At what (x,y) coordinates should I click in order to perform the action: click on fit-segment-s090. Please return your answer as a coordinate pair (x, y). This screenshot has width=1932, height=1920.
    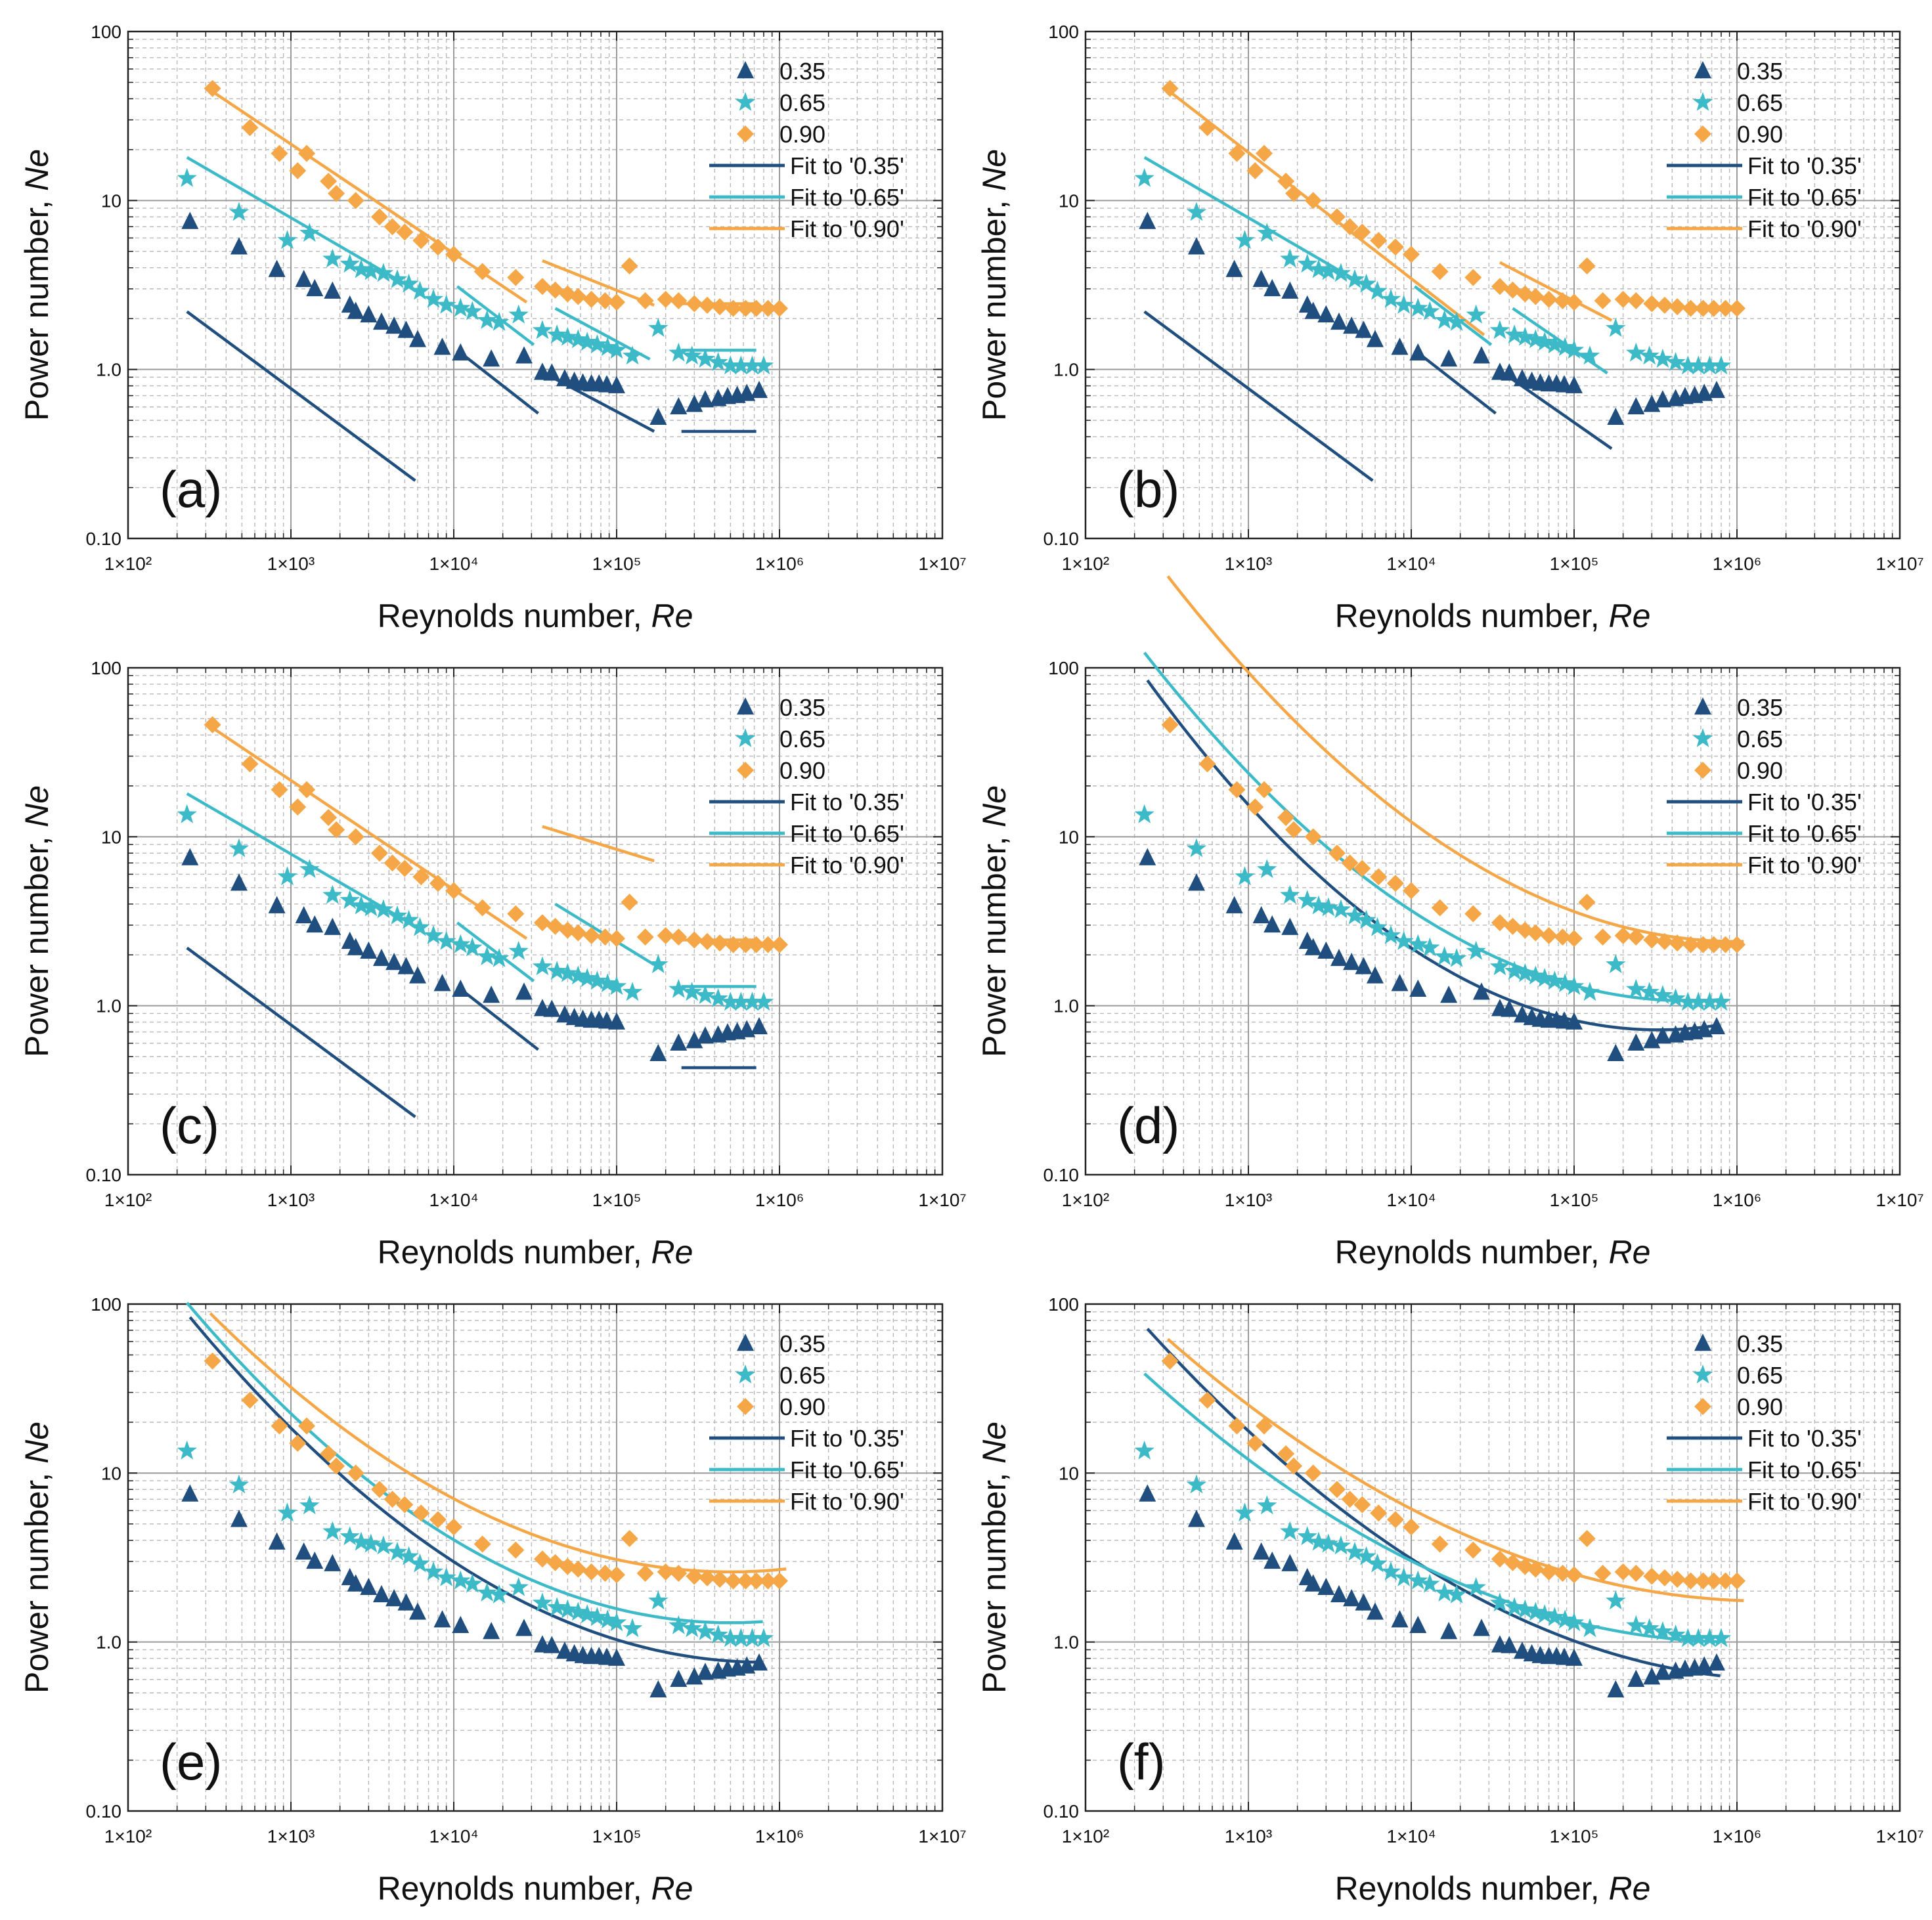
    Looking at the image, I should click on (598, 844).